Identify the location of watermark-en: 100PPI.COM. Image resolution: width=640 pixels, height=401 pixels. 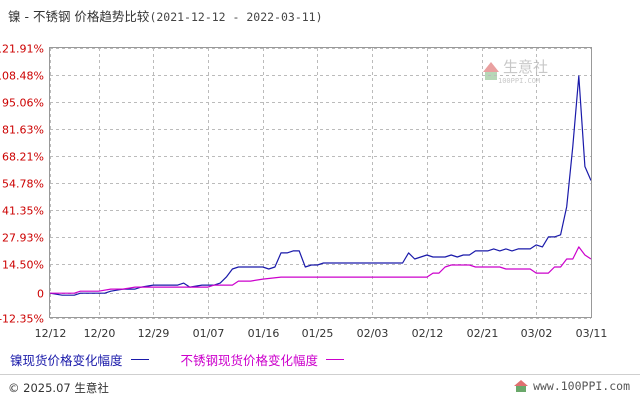
(519, 81).